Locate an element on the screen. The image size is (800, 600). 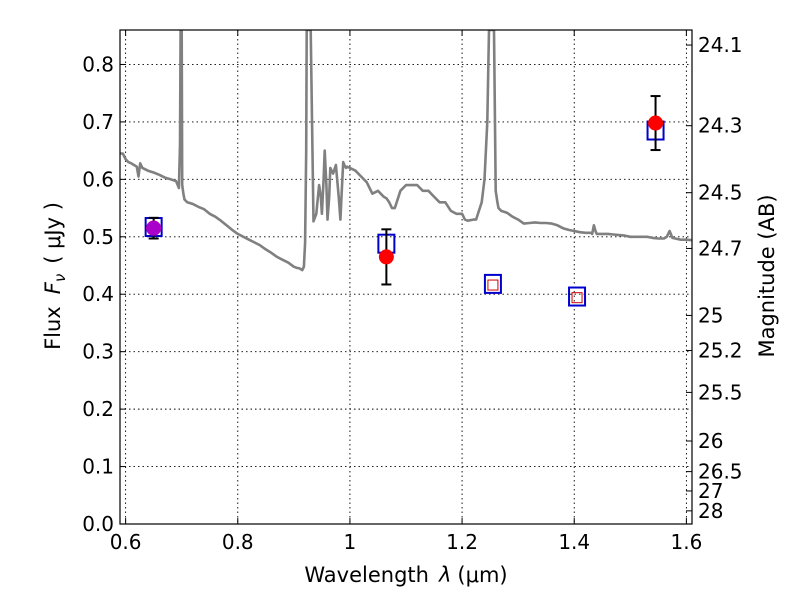
x-axis-label-symbol: λ is located at coordinates (444, 575).